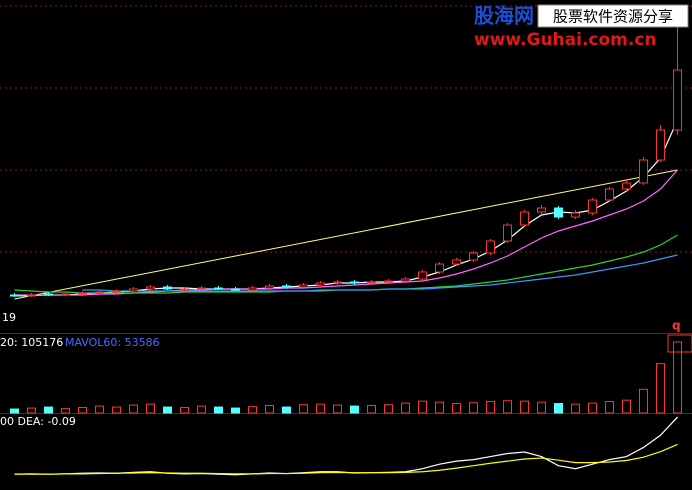  Describe the element at coordinates (676, 326) in the screenshot. I see `marker: q` at that location.